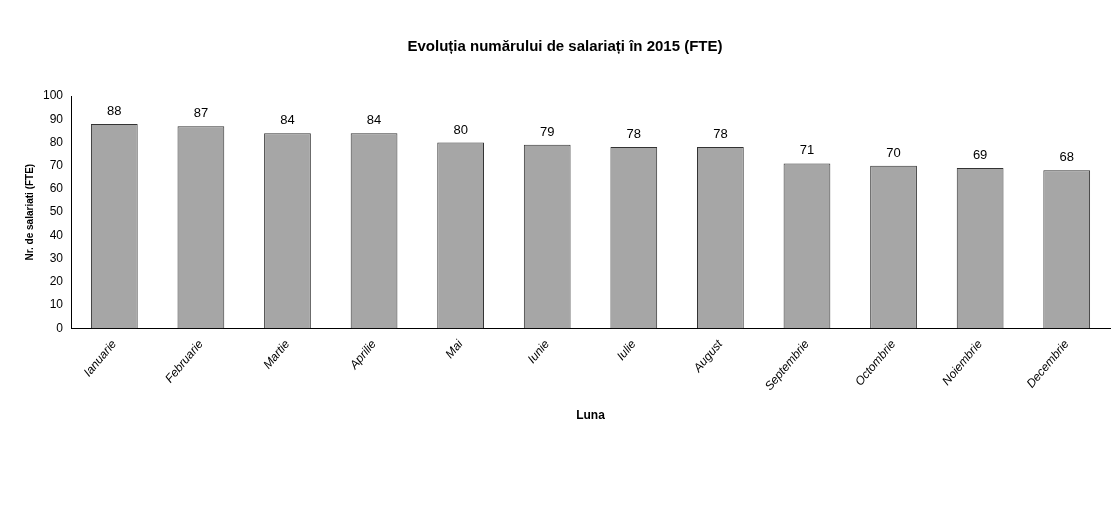  Describe the element at coordinates (53, 95) in the screenshot. I see `y-tick-label: 100` at that location.